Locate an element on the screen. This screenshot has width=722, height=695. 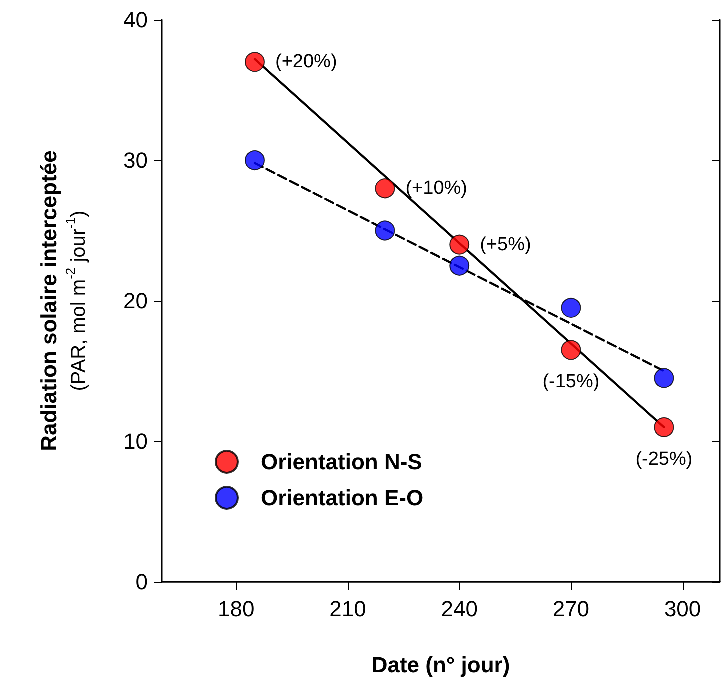
y-tick-label: 20 is located at coordinates (136, 301).